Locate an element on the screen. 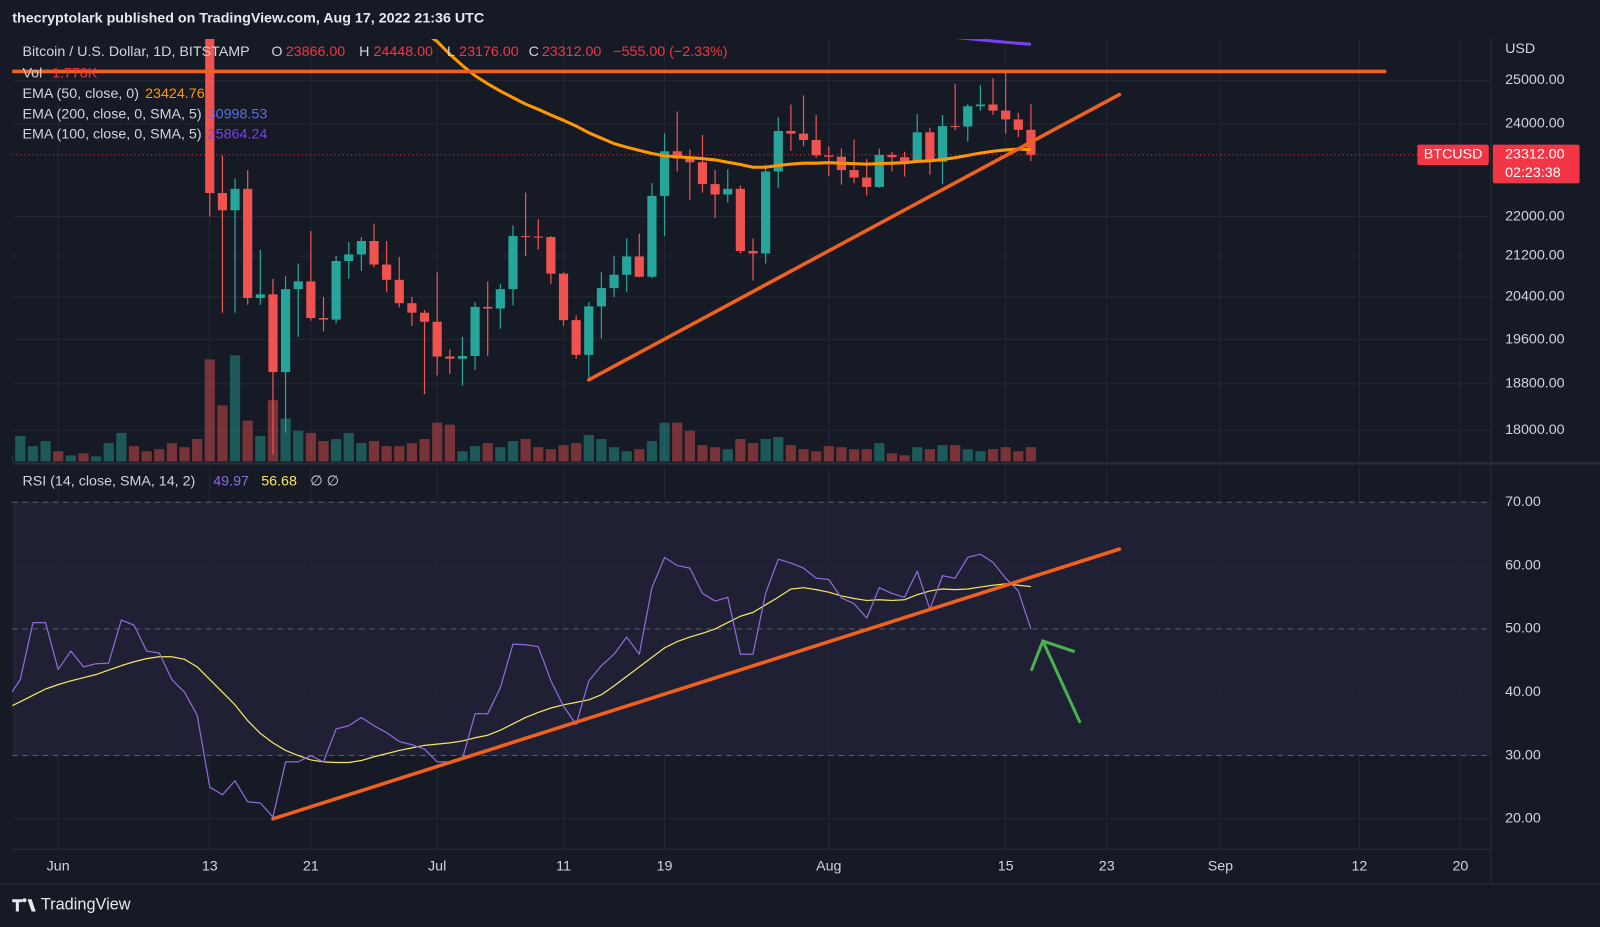 The height and width of the screenshot is (927, 1600). rsi-tick-label: 30.00 is located at coordinates (1523, 755).